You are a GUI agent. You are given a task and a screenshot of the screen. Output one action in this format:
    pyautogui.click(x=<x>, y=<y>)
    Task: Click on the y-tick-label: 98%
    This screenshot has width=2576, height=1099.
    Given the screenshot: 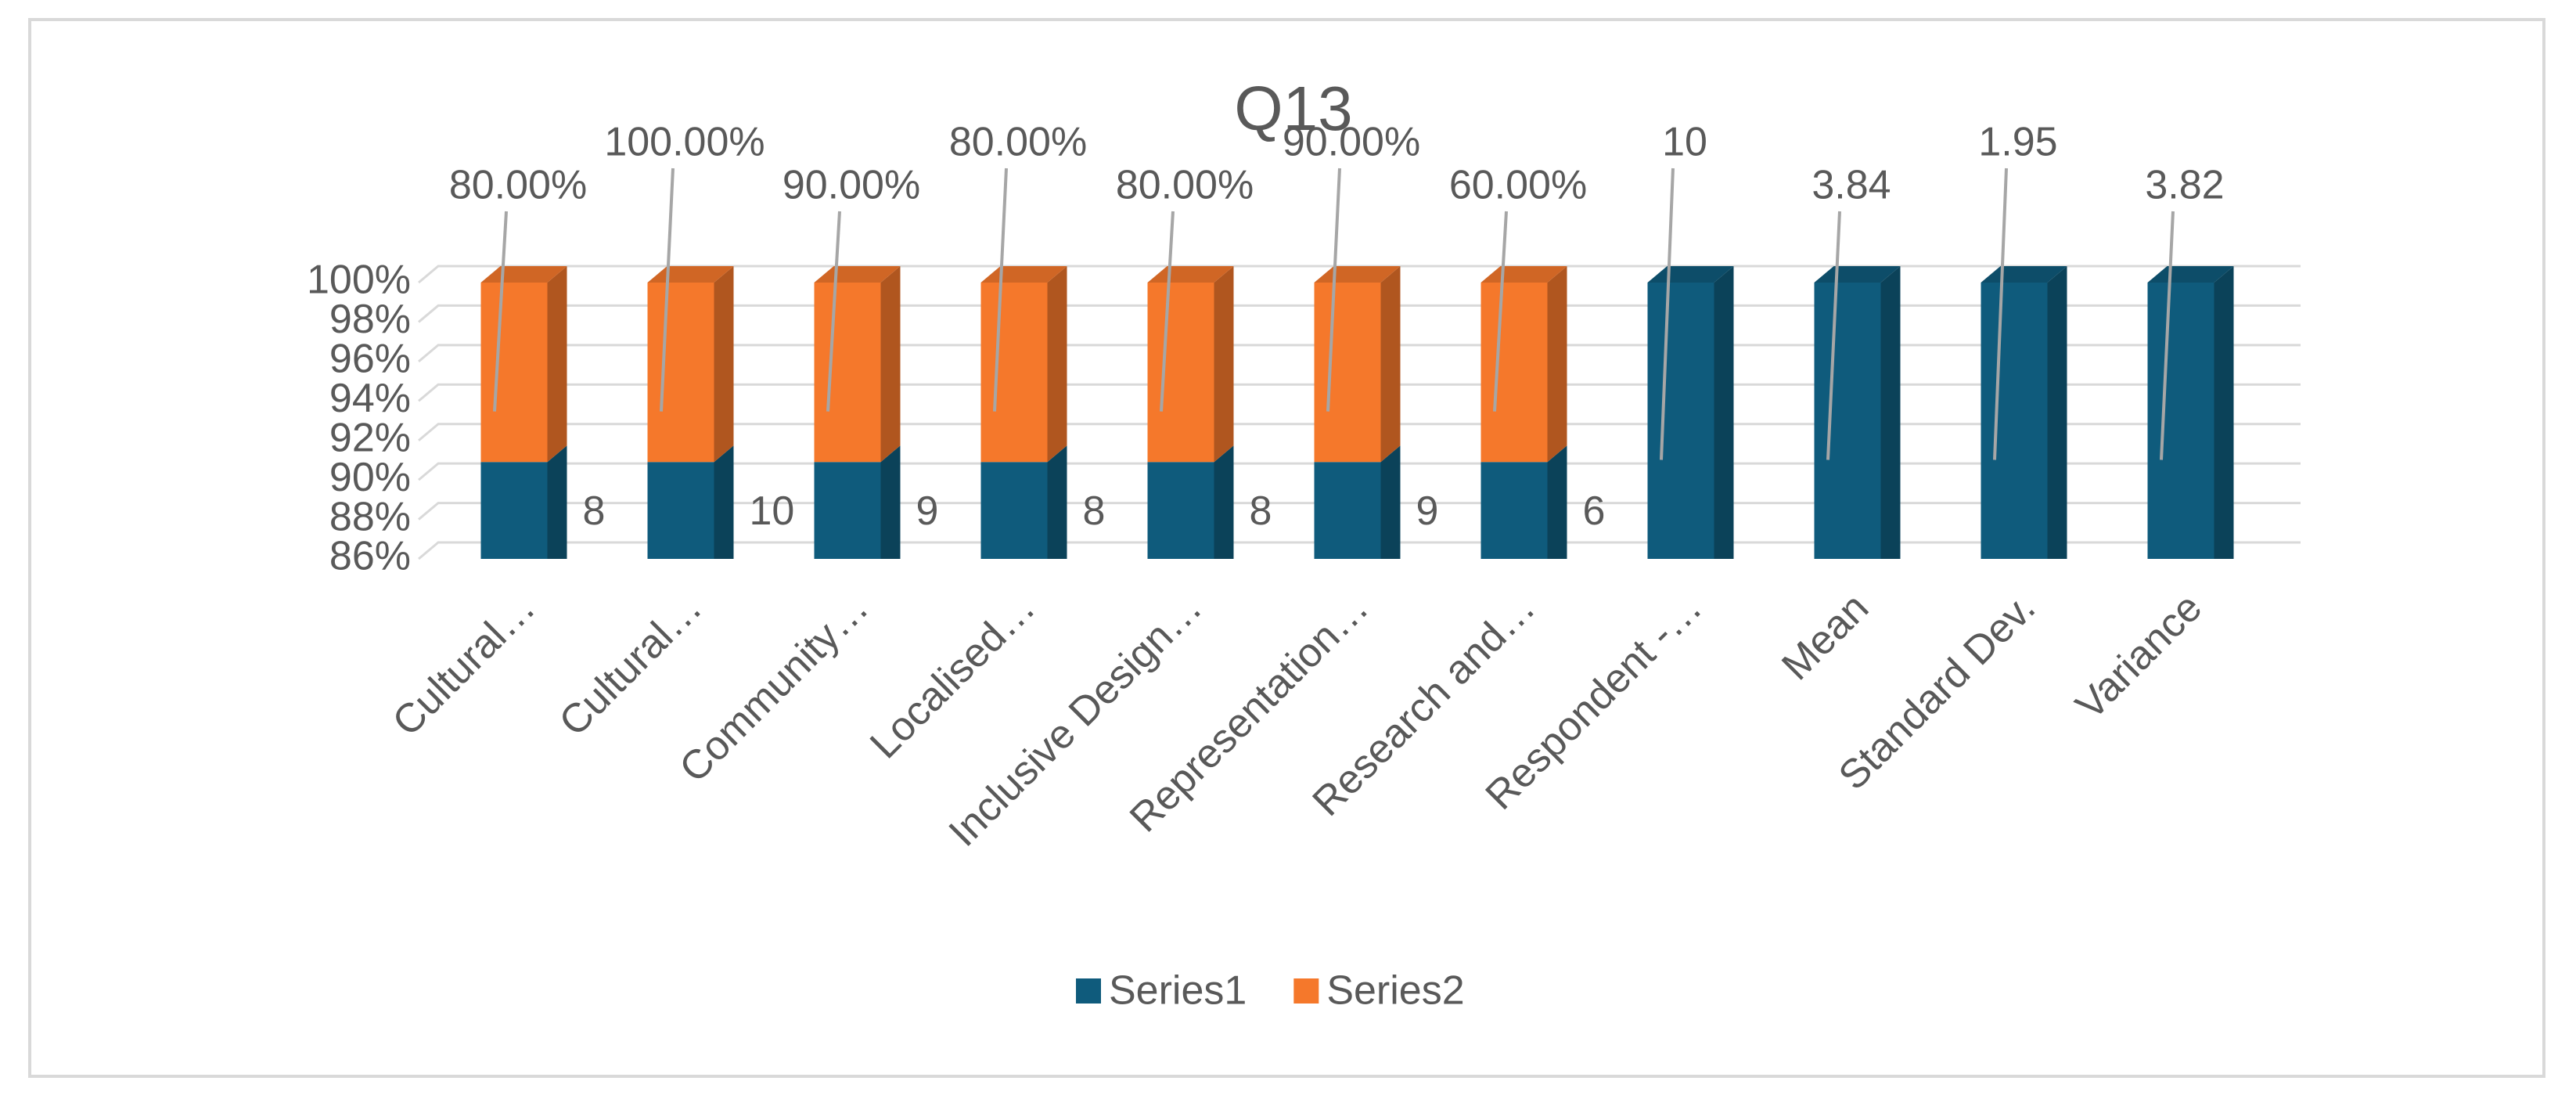 What is the action you would take?
    pyautogui.click(x=370, y=319)
    